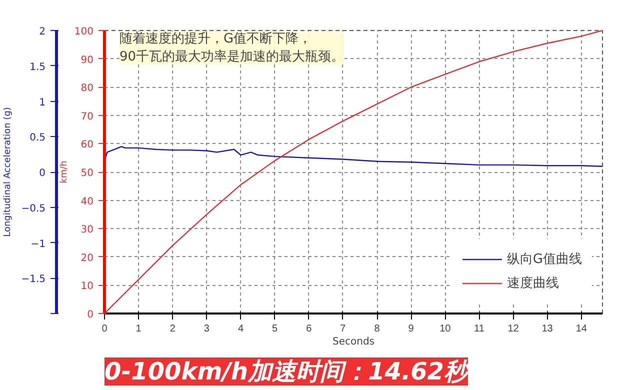 Image resolution: width=620 pixels, height=390 pixels. I want to click on x-tick-label: 5, so click(275, 329).